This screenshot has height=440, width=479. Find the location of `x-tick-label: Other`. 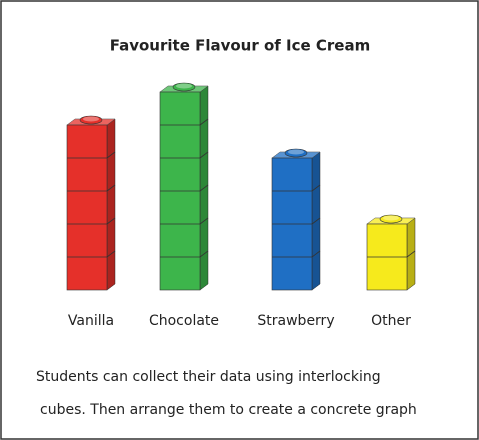

x-tick-label: Other is located at coordinates (391, 321).